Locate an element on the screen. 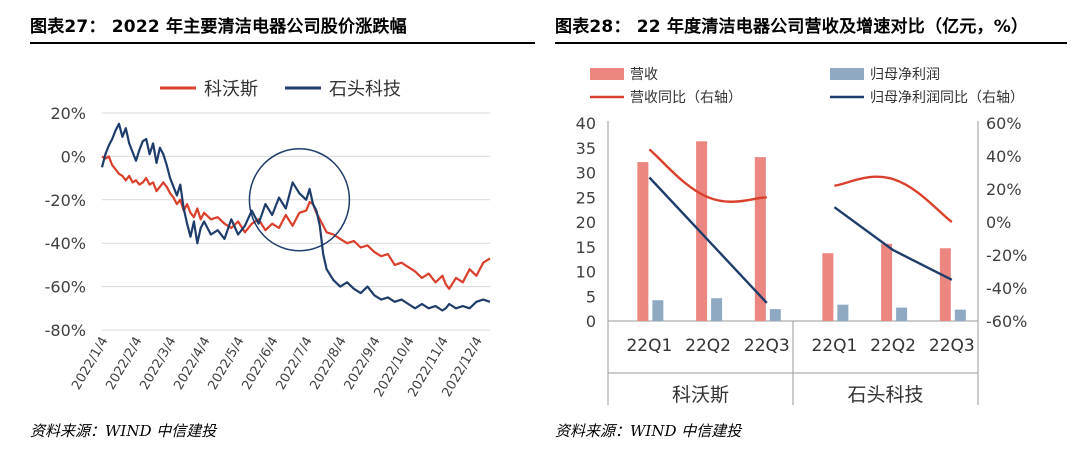  y-tick-label: 20 is located at coordinates (586, 222).